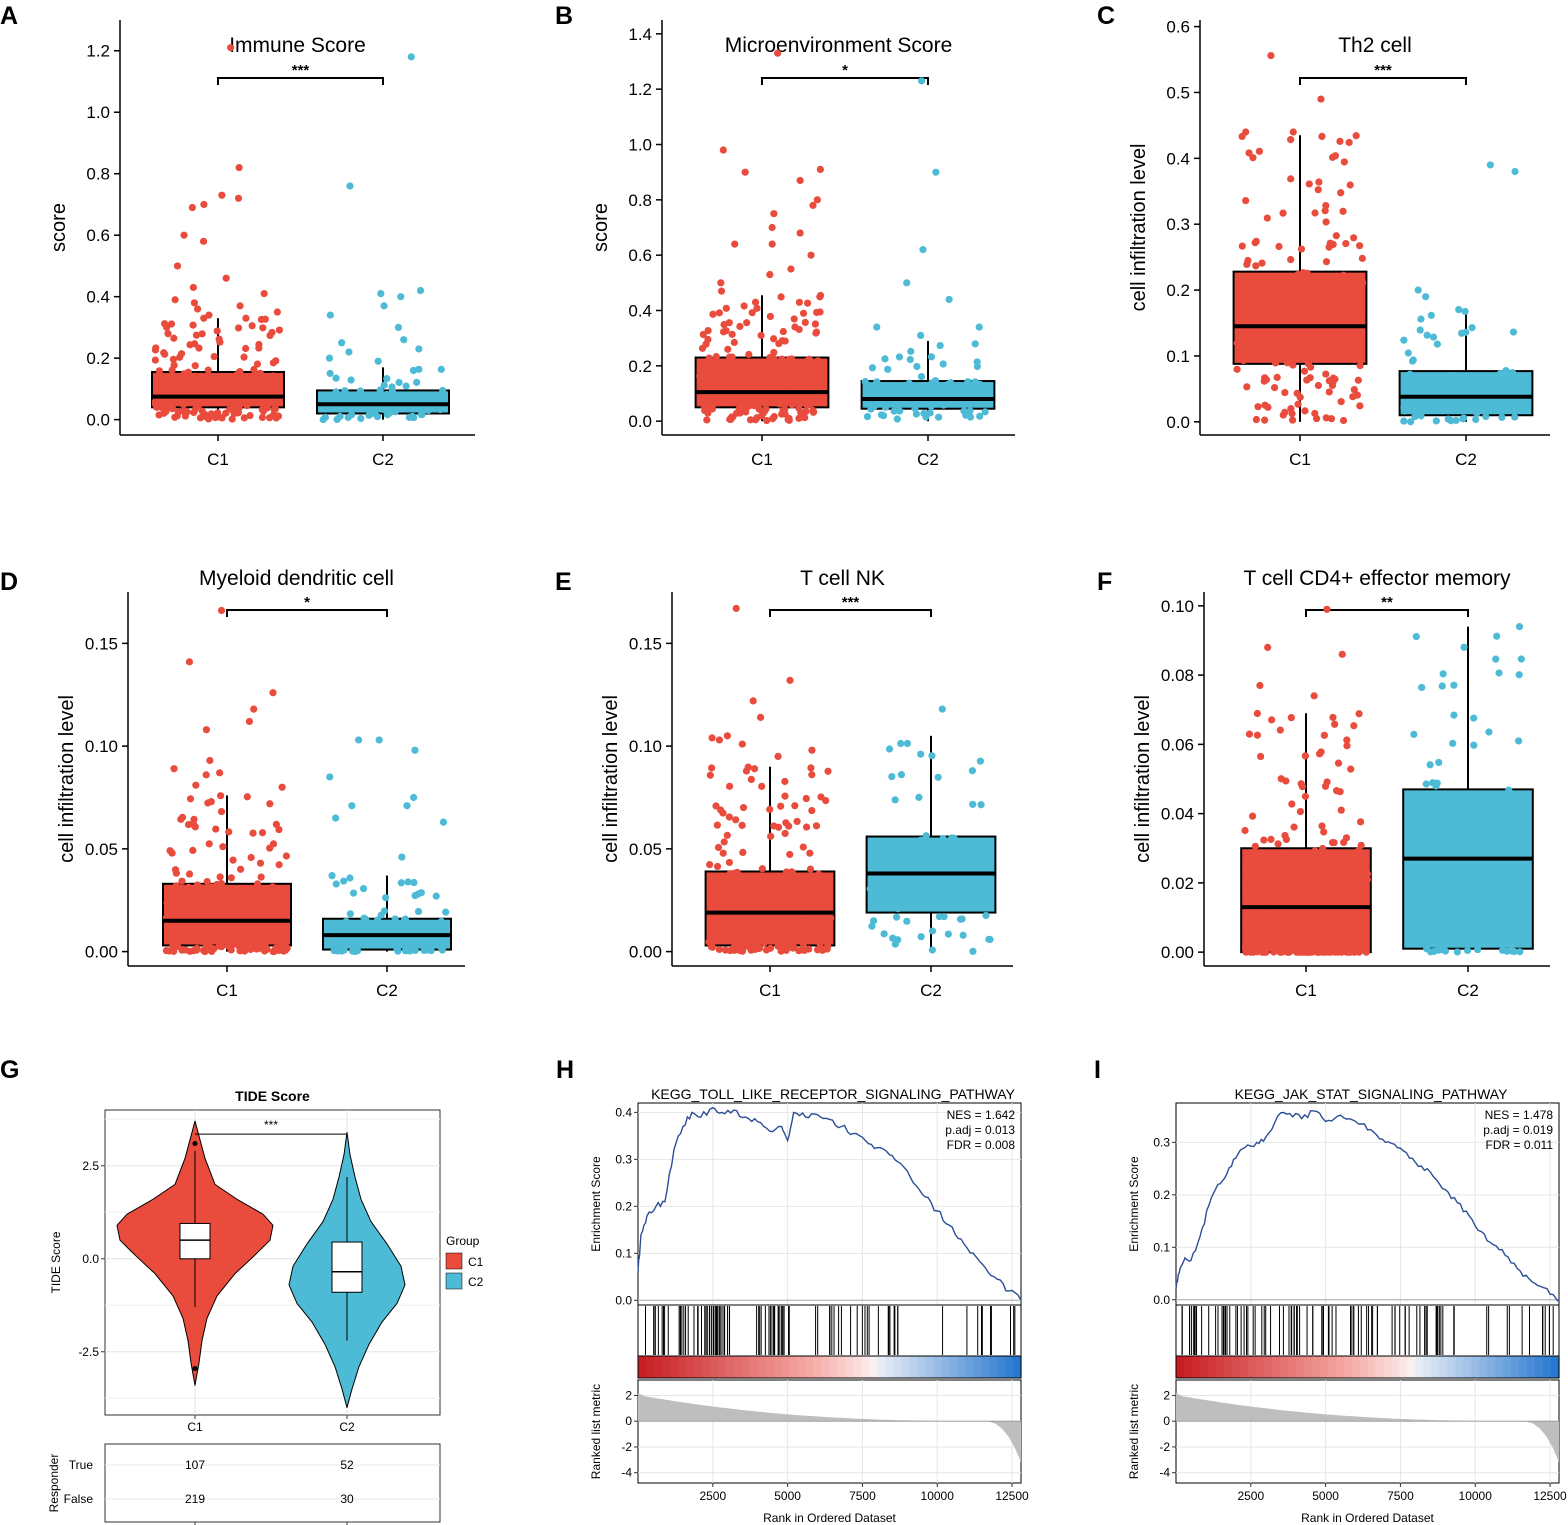  I want to click on y-axis-label: score, so click(601, 227).